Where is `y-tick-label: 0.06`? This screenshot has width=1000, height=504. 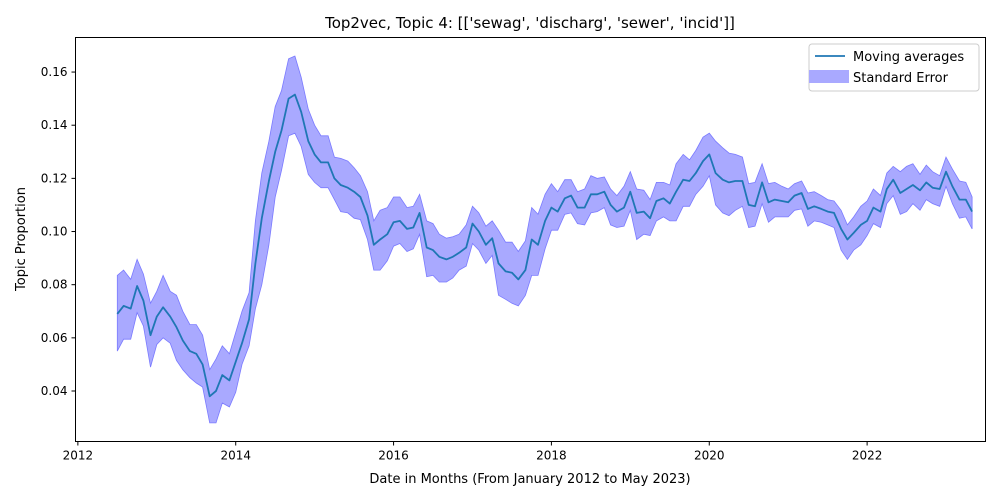 y-tick-label: 0.06 is located at coordinates (54, 338).